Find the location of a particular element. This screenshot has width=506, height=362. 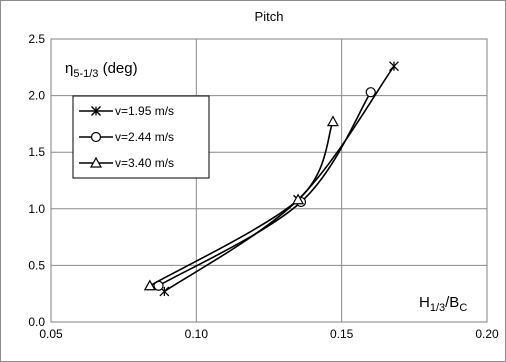

y-axis-label-sub: 5-1/3 is located at coordinates (85, 74).